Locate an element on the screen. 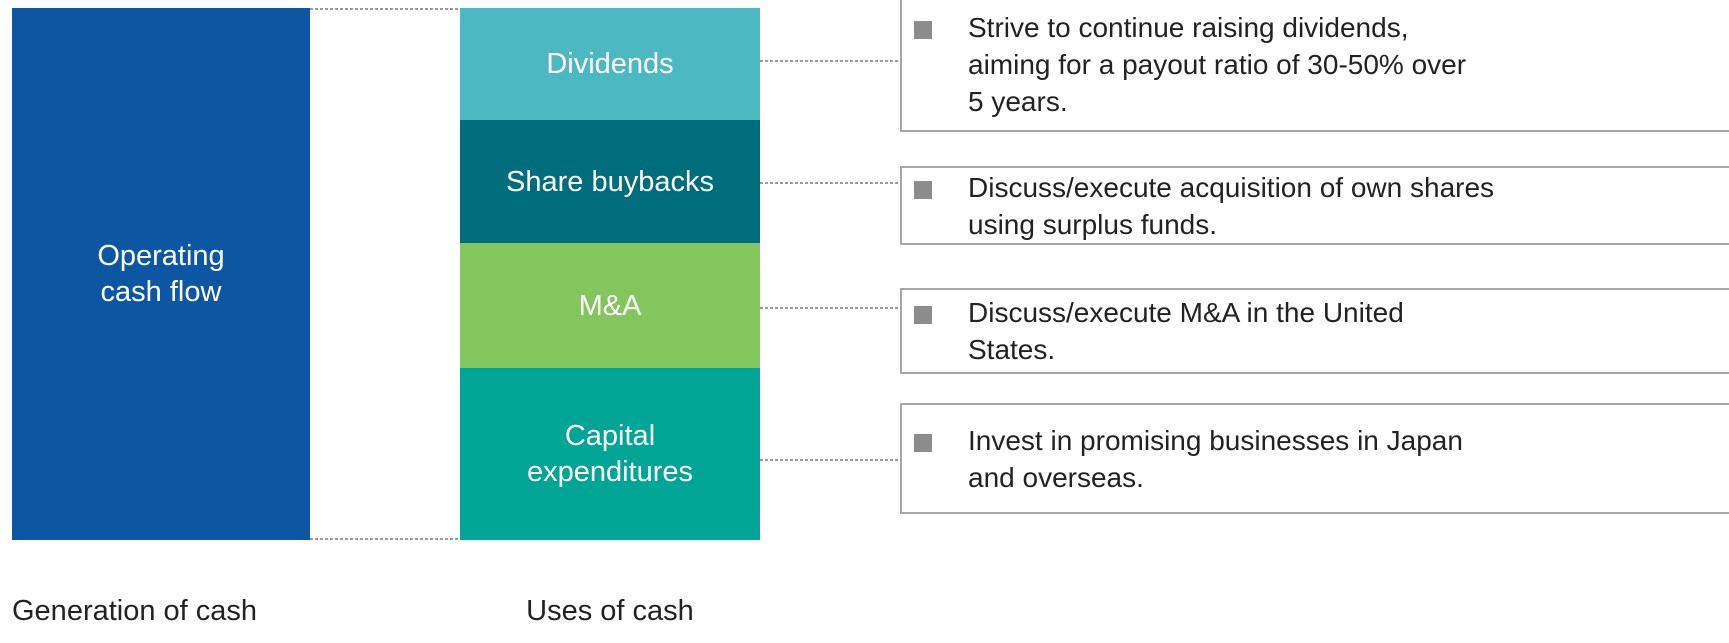 The width and height of the screenshot is (1729, 643). text-line: M&A is located at coordinates (610, 305).